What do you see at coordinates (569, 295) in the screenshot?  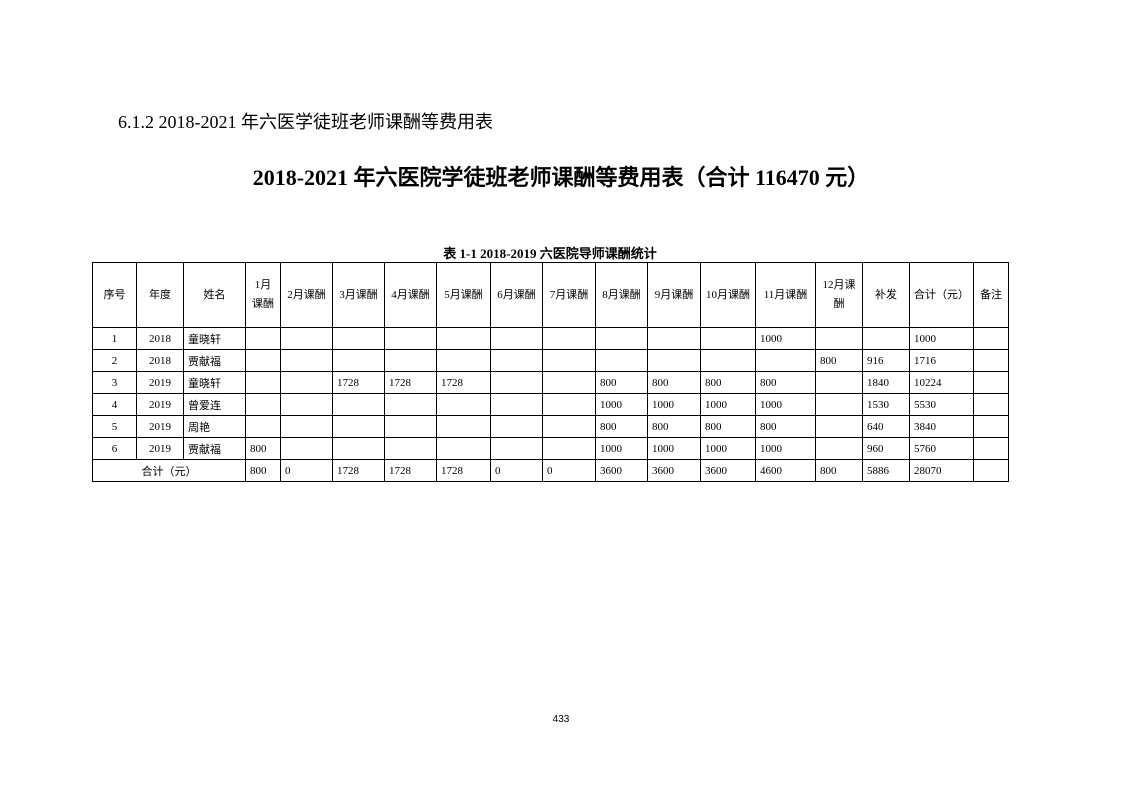 I see `column-header: 7月课酬` at bounding box center [569, 295].